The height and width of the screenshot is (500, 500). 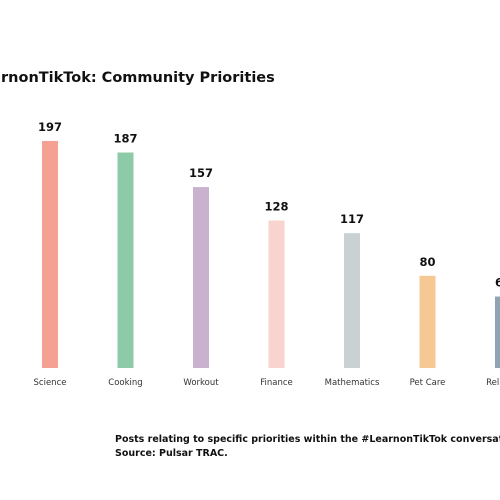 I want to click on value-label-science: 197, so click(x=50, y=127).